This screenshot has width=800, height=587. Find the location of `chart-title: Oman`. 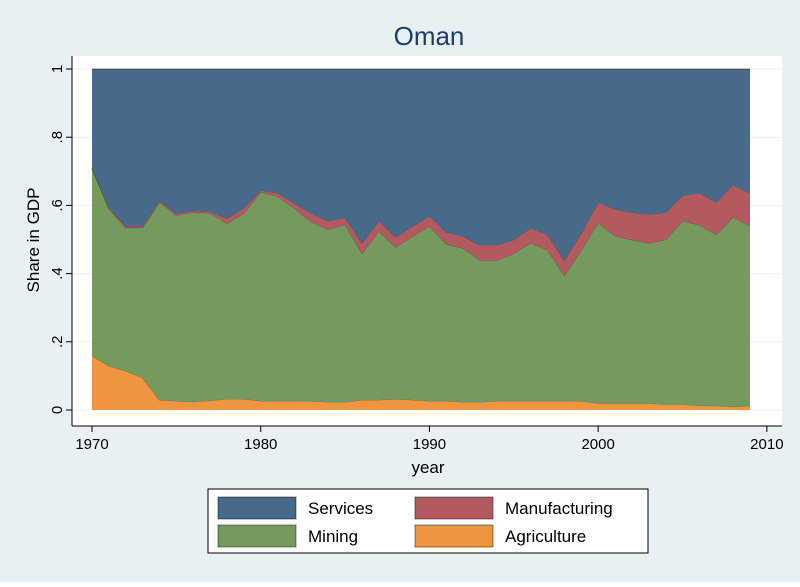

chart-title: Oman is located at coordinates (429, 36).